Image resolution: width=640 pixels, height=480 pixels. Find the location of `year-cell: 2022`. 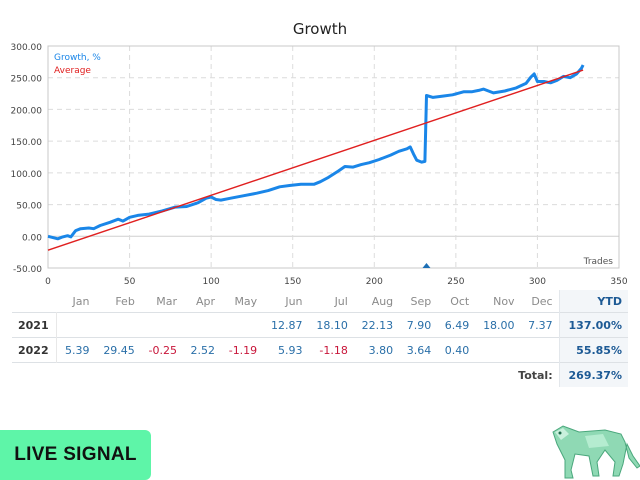

year-cell: 2022 is located at coordinates (35, 350).